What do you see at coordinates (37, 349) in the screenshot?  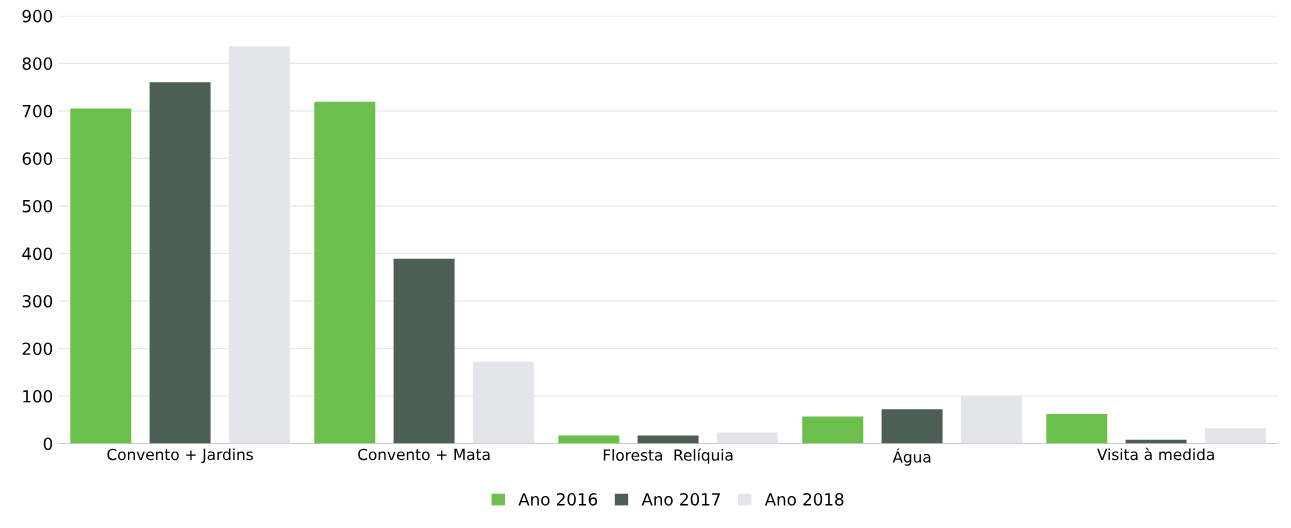 I see `y-tick-label: 200` at bounding box center [37, 349].